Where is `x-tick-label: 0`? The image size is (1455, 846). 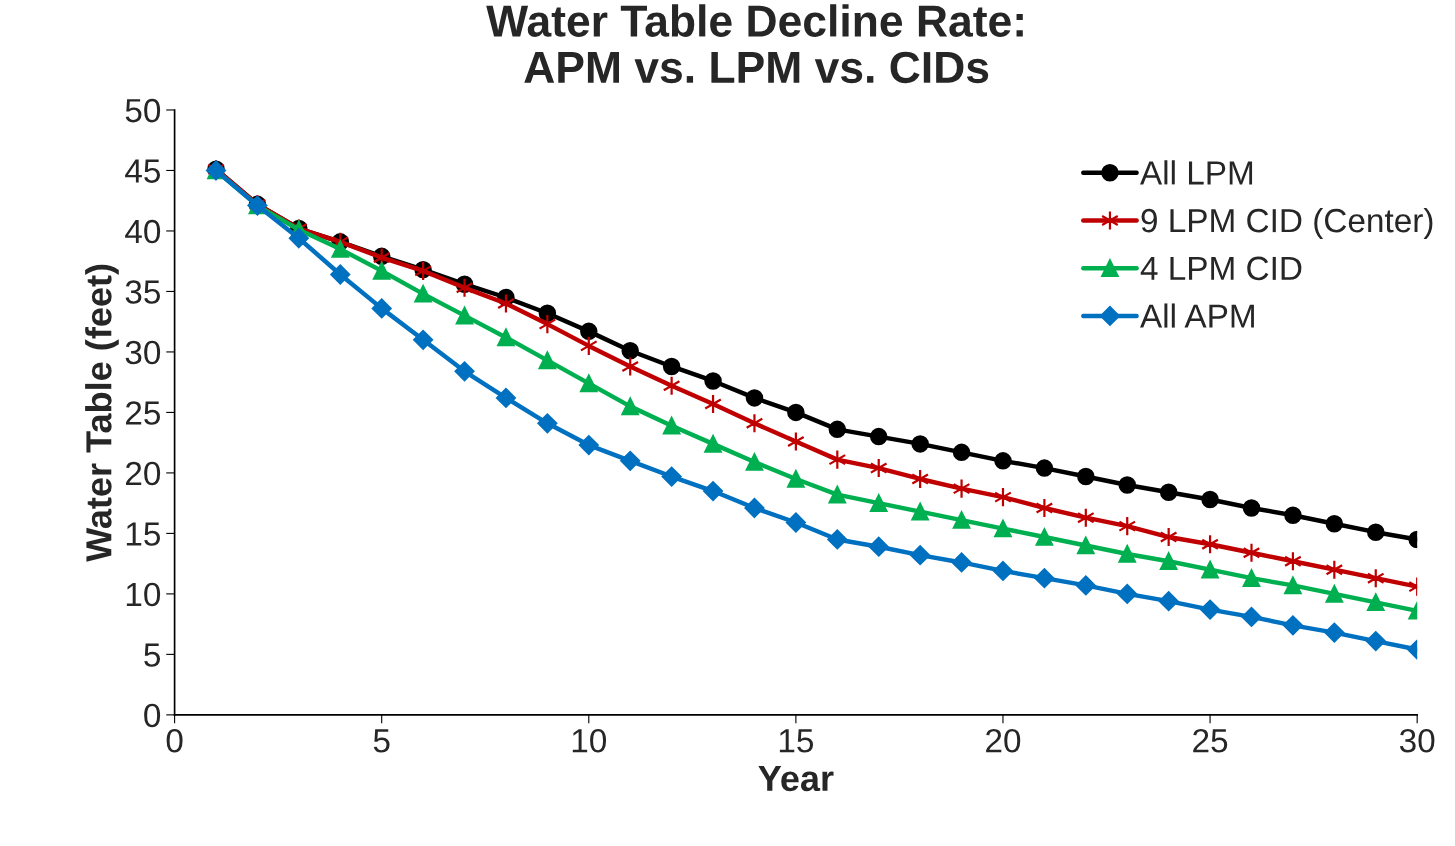
x-tick-label: 0 is located at coordinates (174, 740).